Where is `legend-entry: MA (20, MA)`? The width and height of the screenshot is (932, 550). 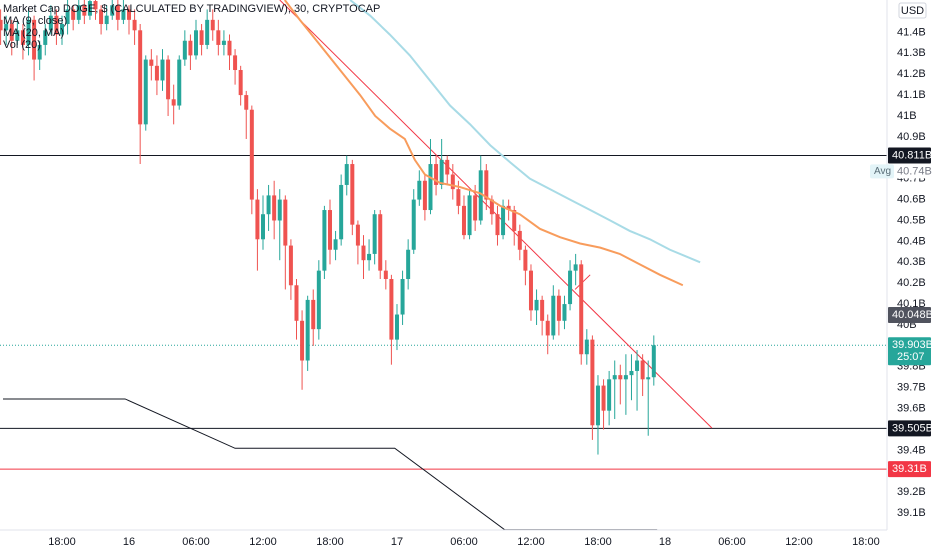 legend-entry: MA (20, MA) is located at coordinates (33, 33).